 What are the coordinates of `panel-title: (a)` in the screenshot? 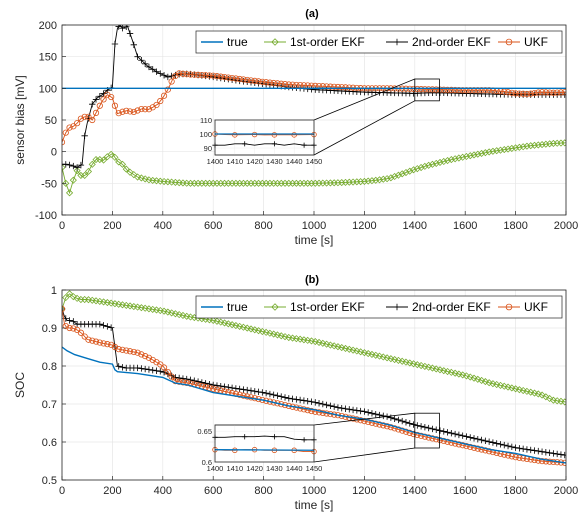 It's located at (312, 14).